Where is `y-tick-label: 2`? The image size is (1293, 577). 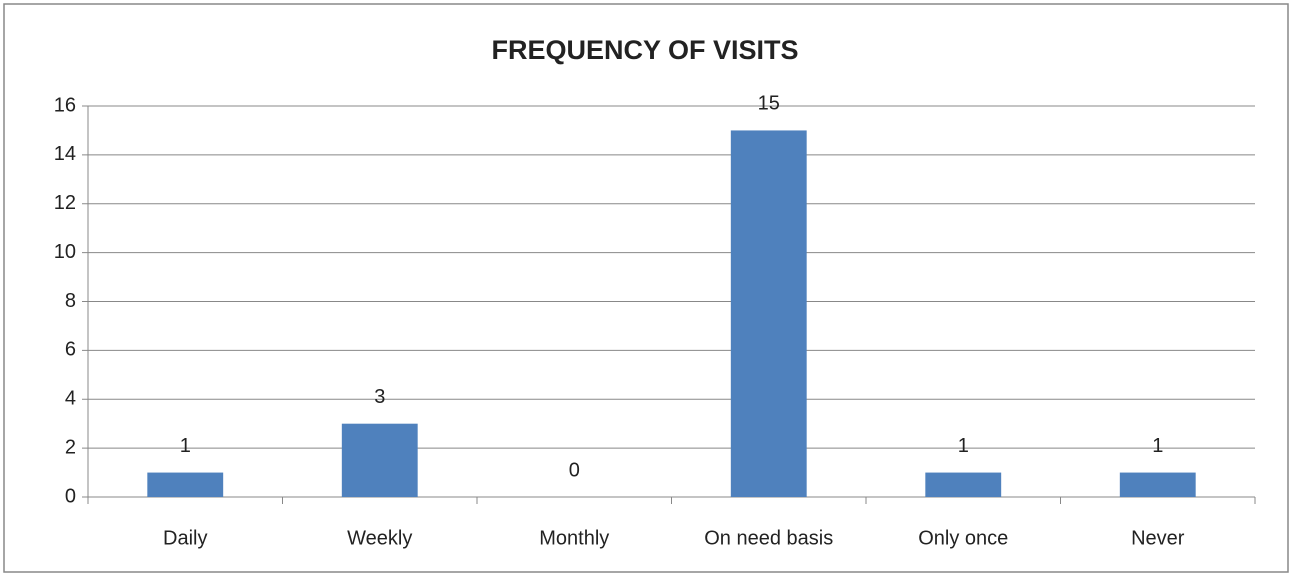
y-tick-label: 2 is located at coordinates (70, 447).